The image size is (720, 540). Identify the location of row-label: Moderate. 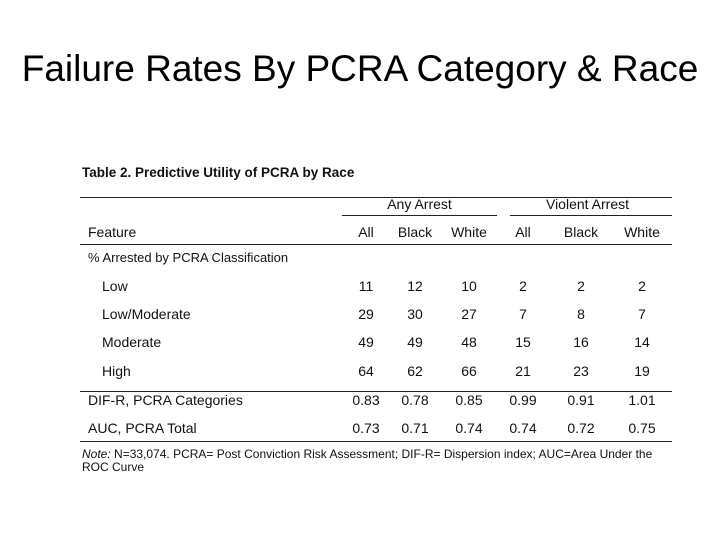
(132, 342).